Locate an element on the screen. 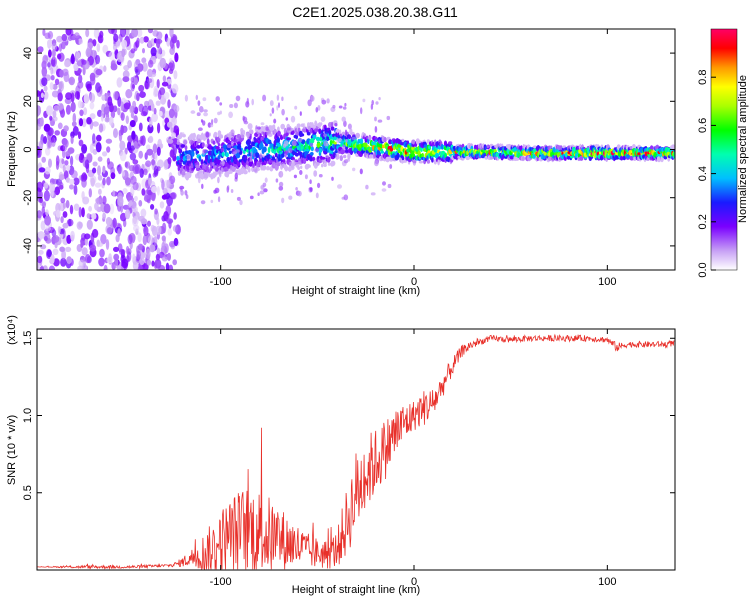  spectrogram-y-tick-label: -40 is located at coordinates (28, 246).